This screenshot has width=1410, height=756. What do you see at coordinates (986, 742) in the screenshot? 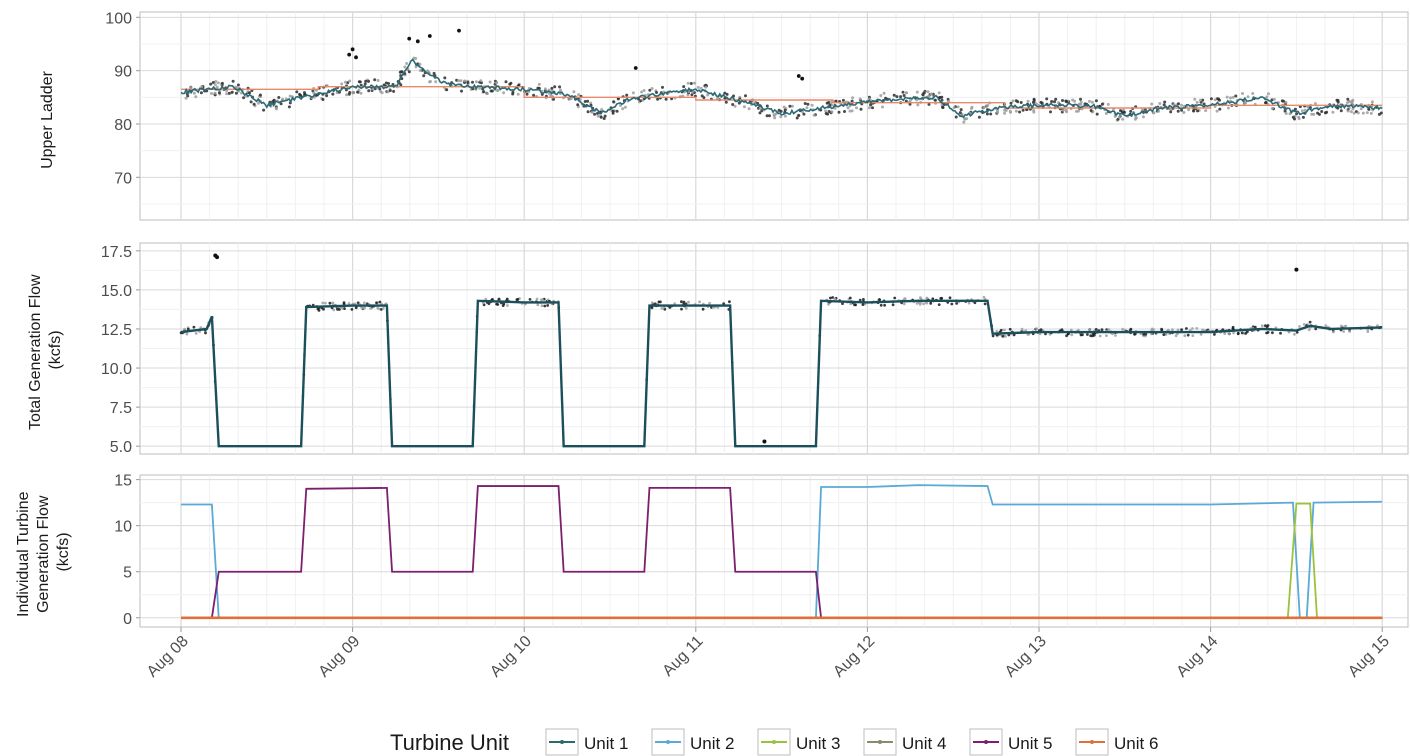
I see `legend-key-dot` at bounding box center [986, 742].